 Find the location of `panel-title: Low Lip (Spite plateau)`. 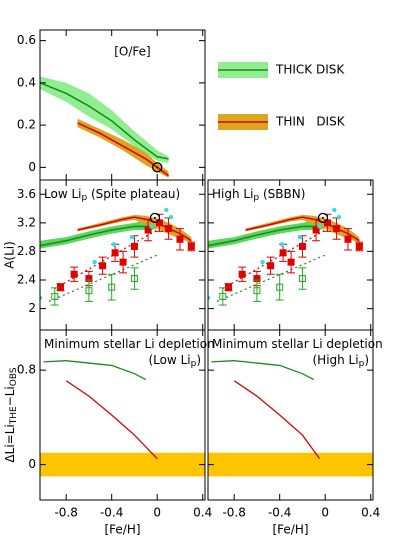

panel-title: Low Lip (Spite plateau) is located at coordinates (112, 195).